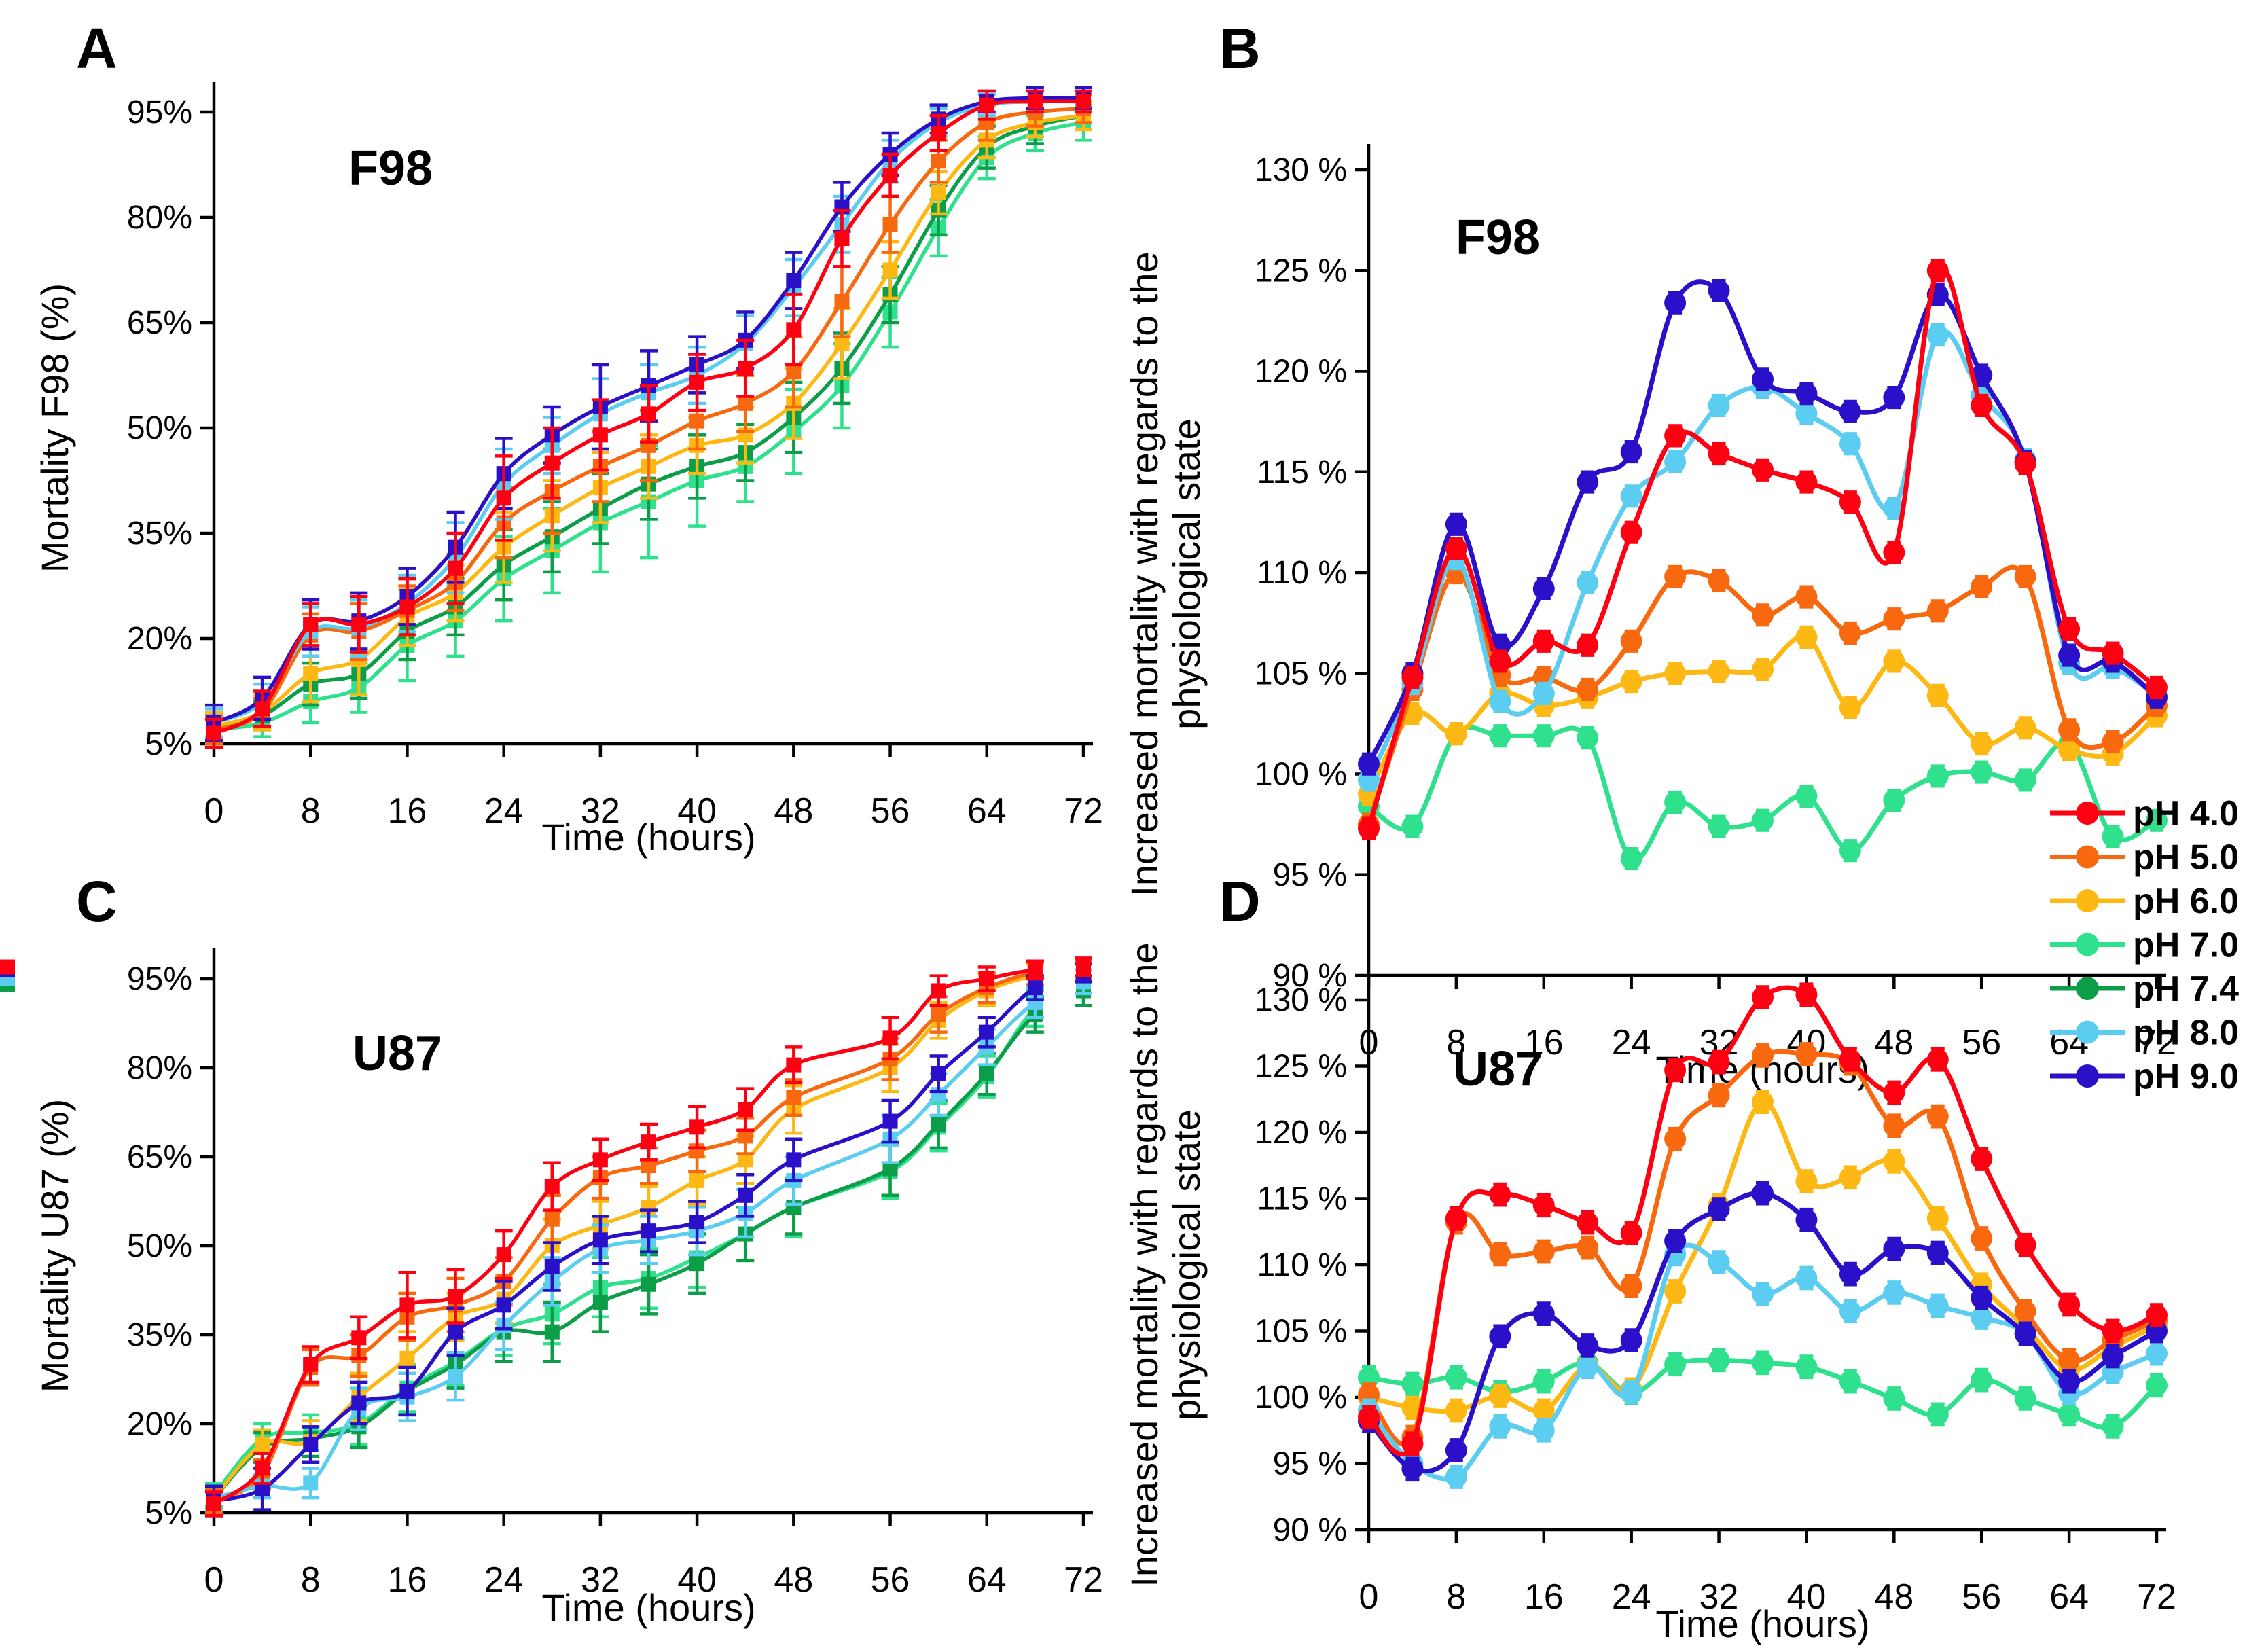 The image size is (2247, 1652). Describe the element at coordinates (2144, 989) in the screenshot. I see `legend-item-ph-7-4: pH 7.4` at that location.